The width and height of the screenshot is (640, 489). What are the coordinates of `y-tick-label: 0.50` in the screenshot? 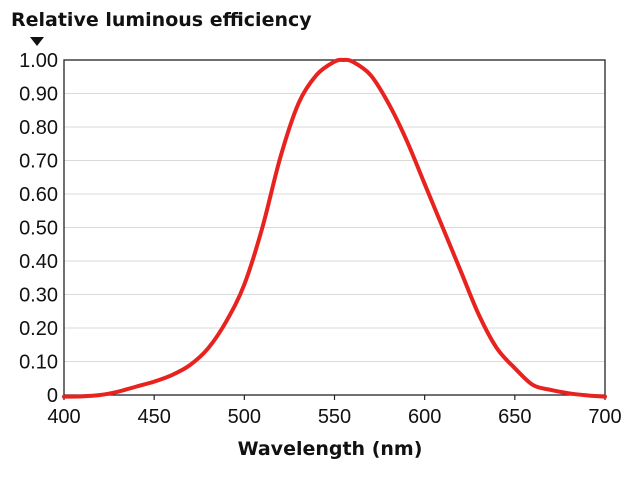 It's located at (38, 229).